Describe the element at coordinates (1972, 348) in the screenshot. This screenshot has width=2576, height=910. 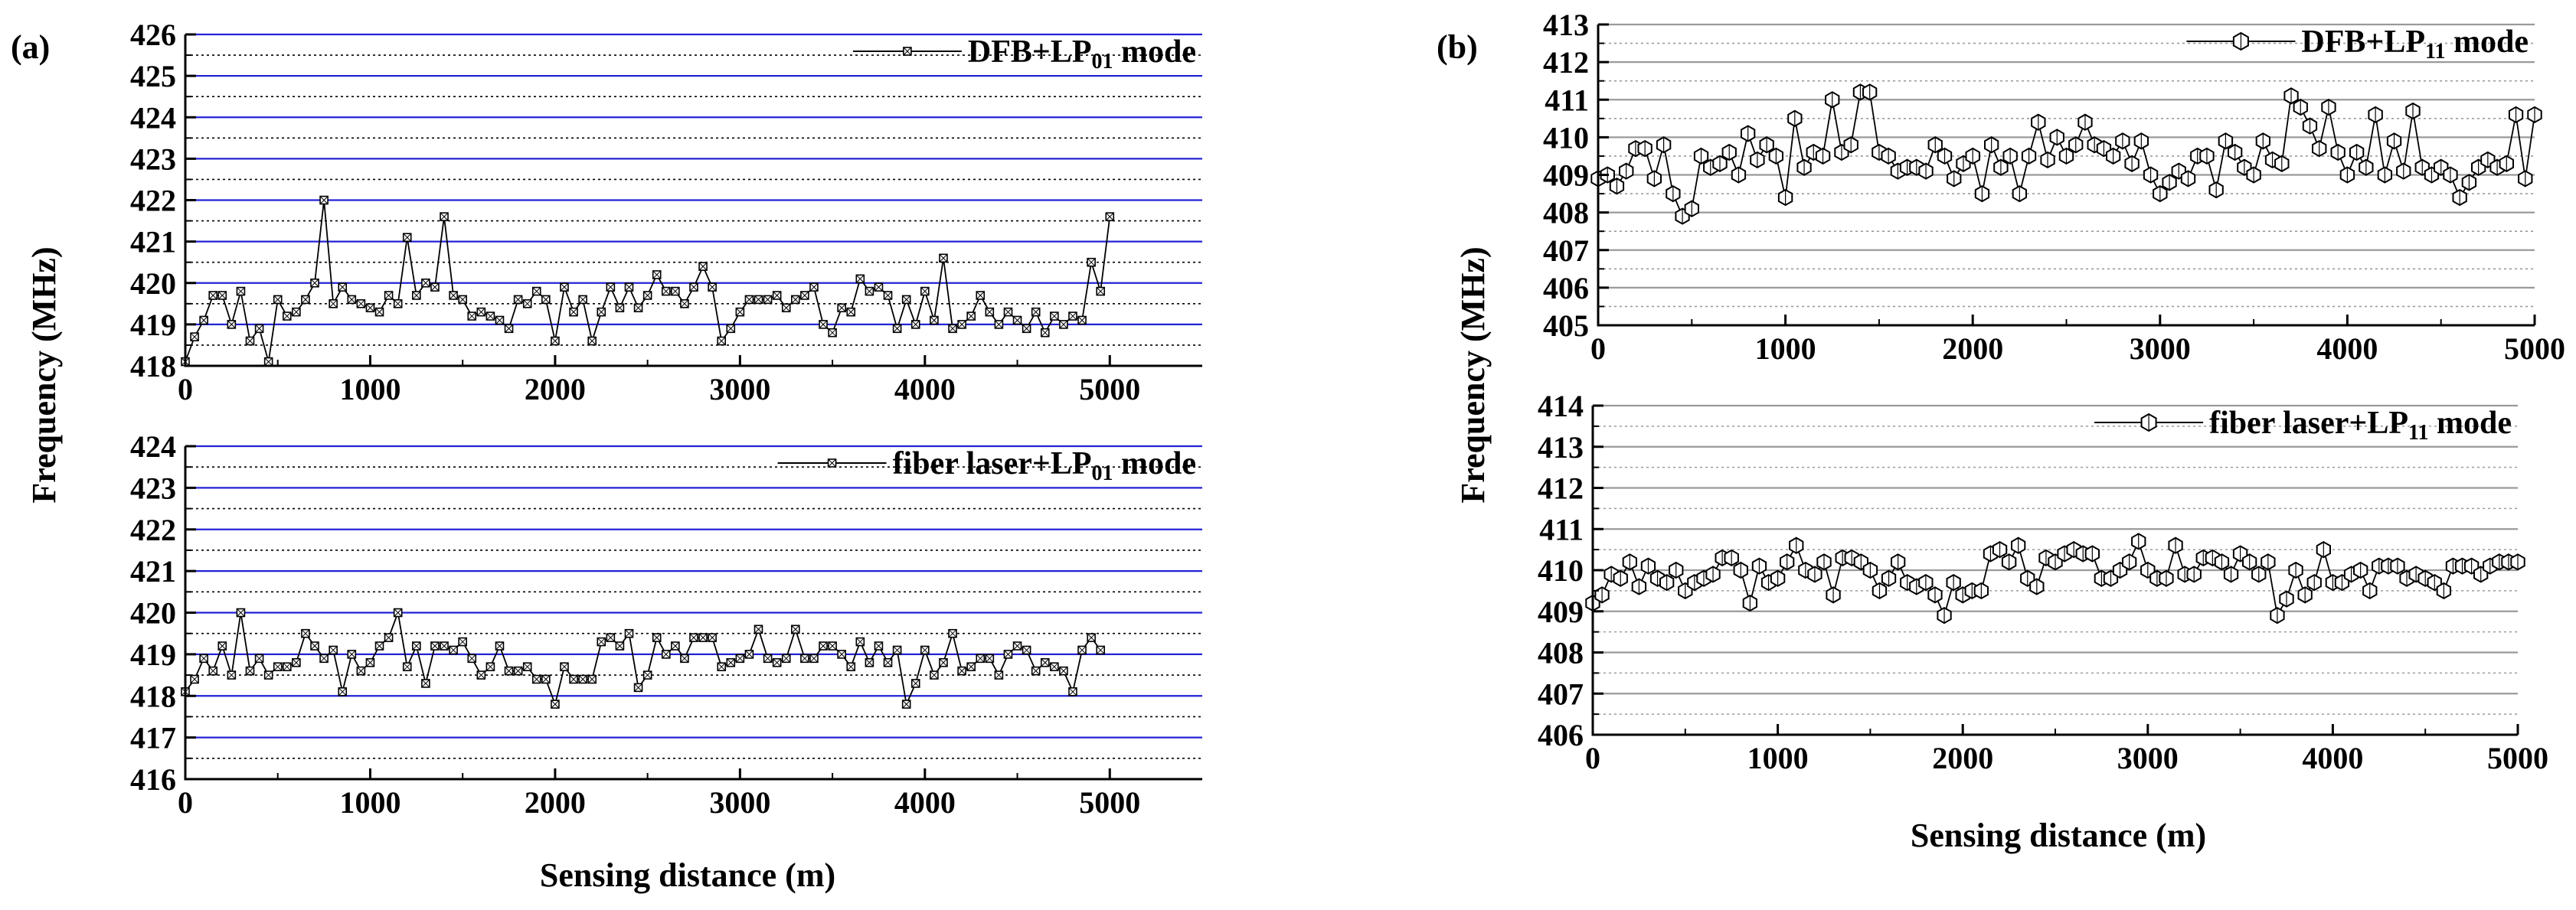
I see `xtick-label-b-top: 2000` at that location.